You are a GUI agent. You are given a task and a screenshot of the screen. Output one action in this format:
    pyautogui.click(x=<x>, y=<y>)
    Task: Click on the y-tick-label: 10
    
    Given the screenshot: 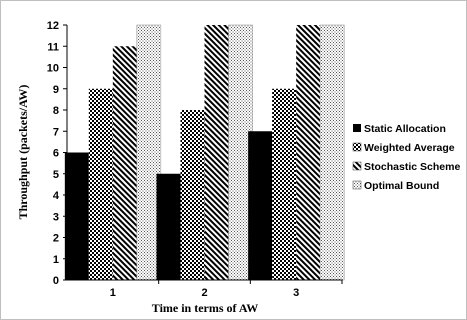 What is the action you would take?
    pyautogui.click(x=53, y=69)
    